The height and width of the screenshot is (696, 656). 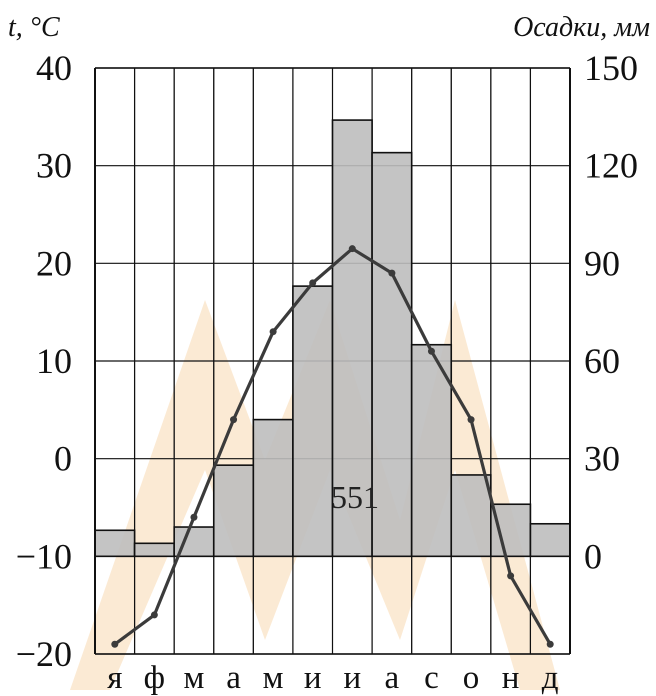 I want to click on month-label: с, so click(x=431, y=678).